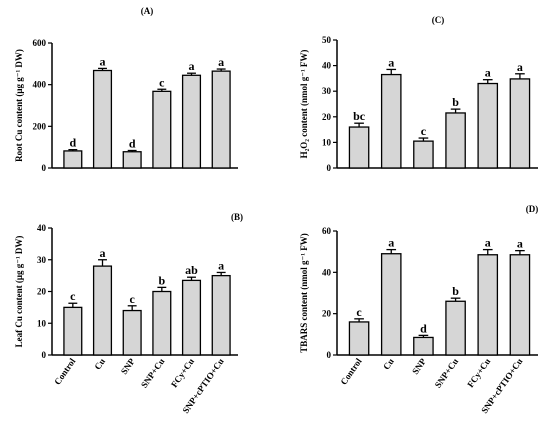  Describe the element at coordinates (237, 217) in the screenshot. I see `panel-label: (B)` at that location.